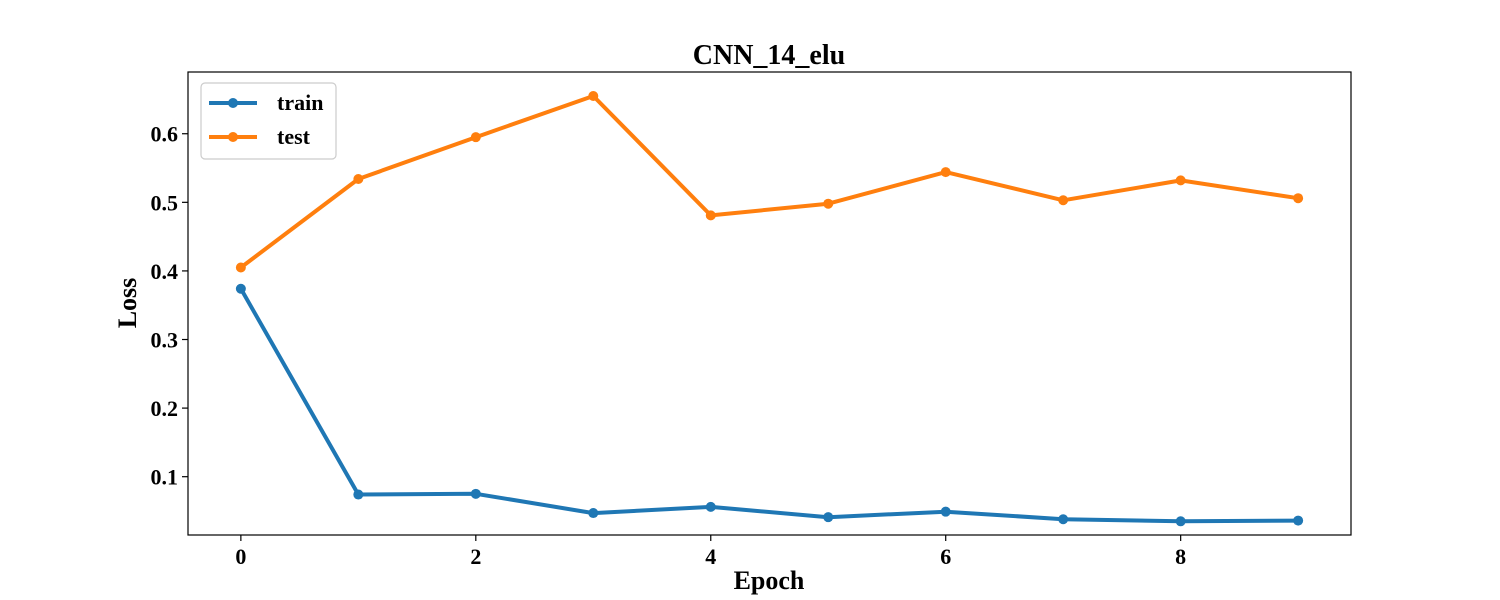  What do you see at coordinates (945, 556) in the screenshot?
I see `x-tick-label: 6` at bounding box center [945, 556].